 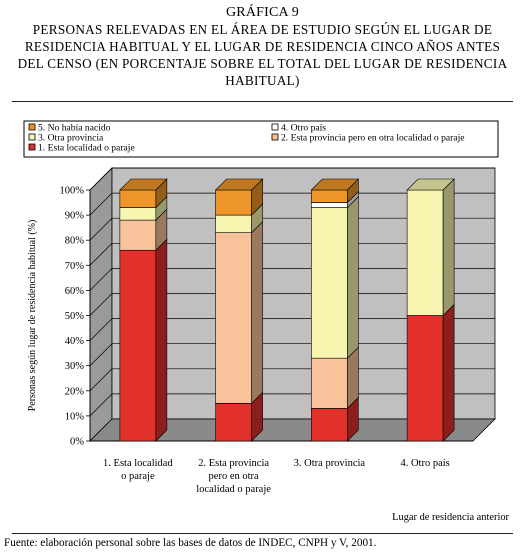 I want to click on x-tick-label: 4. Otro país, so click(x=424, y=463).